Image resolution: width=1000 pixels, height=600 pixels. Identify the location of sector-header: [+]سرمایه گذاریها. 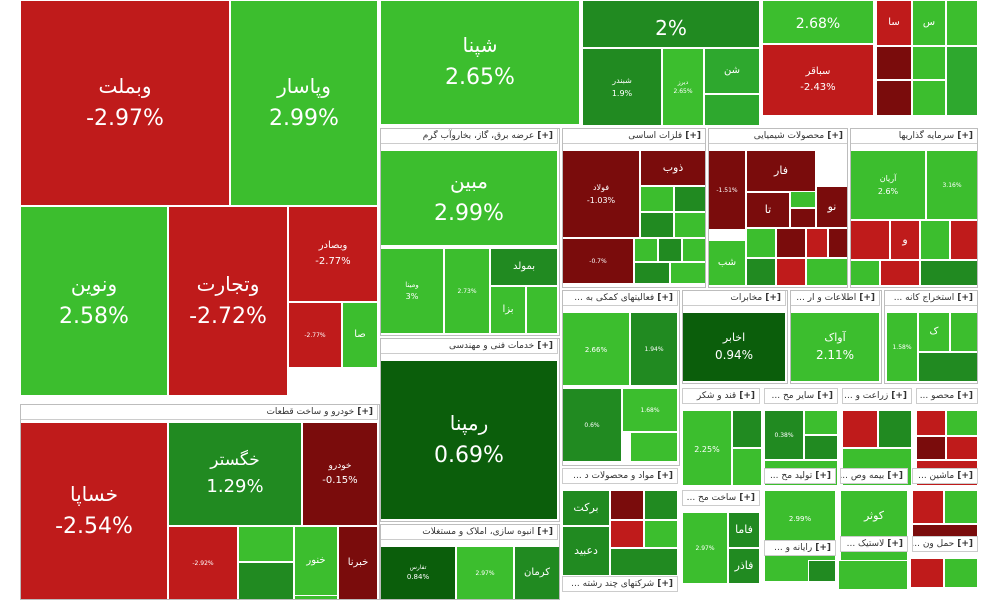
(914, 136).